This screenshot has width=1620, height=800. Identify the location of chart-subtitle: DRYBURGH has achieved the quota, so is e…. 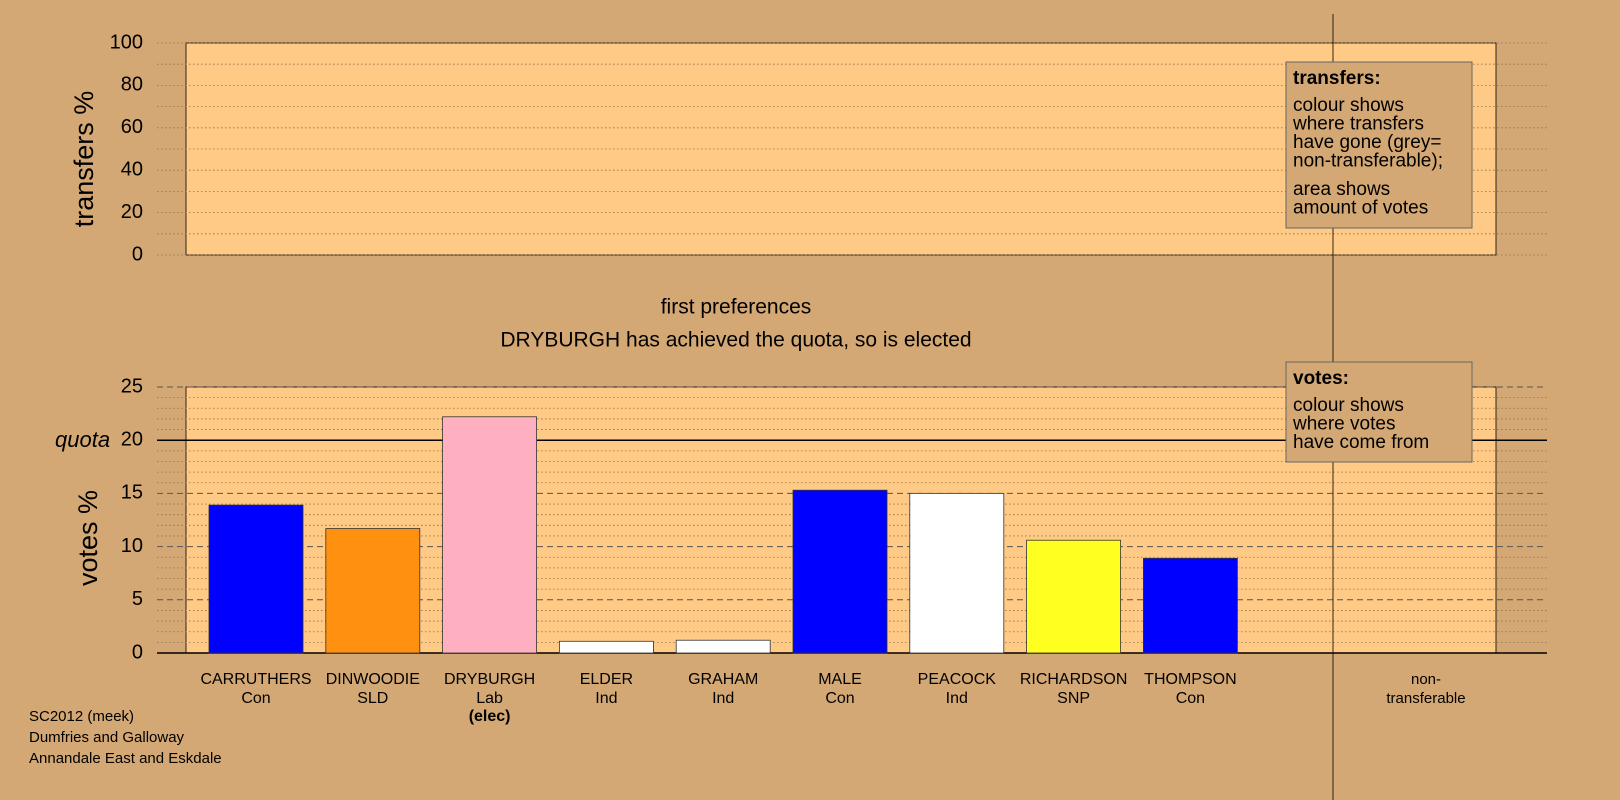
(735, 340).